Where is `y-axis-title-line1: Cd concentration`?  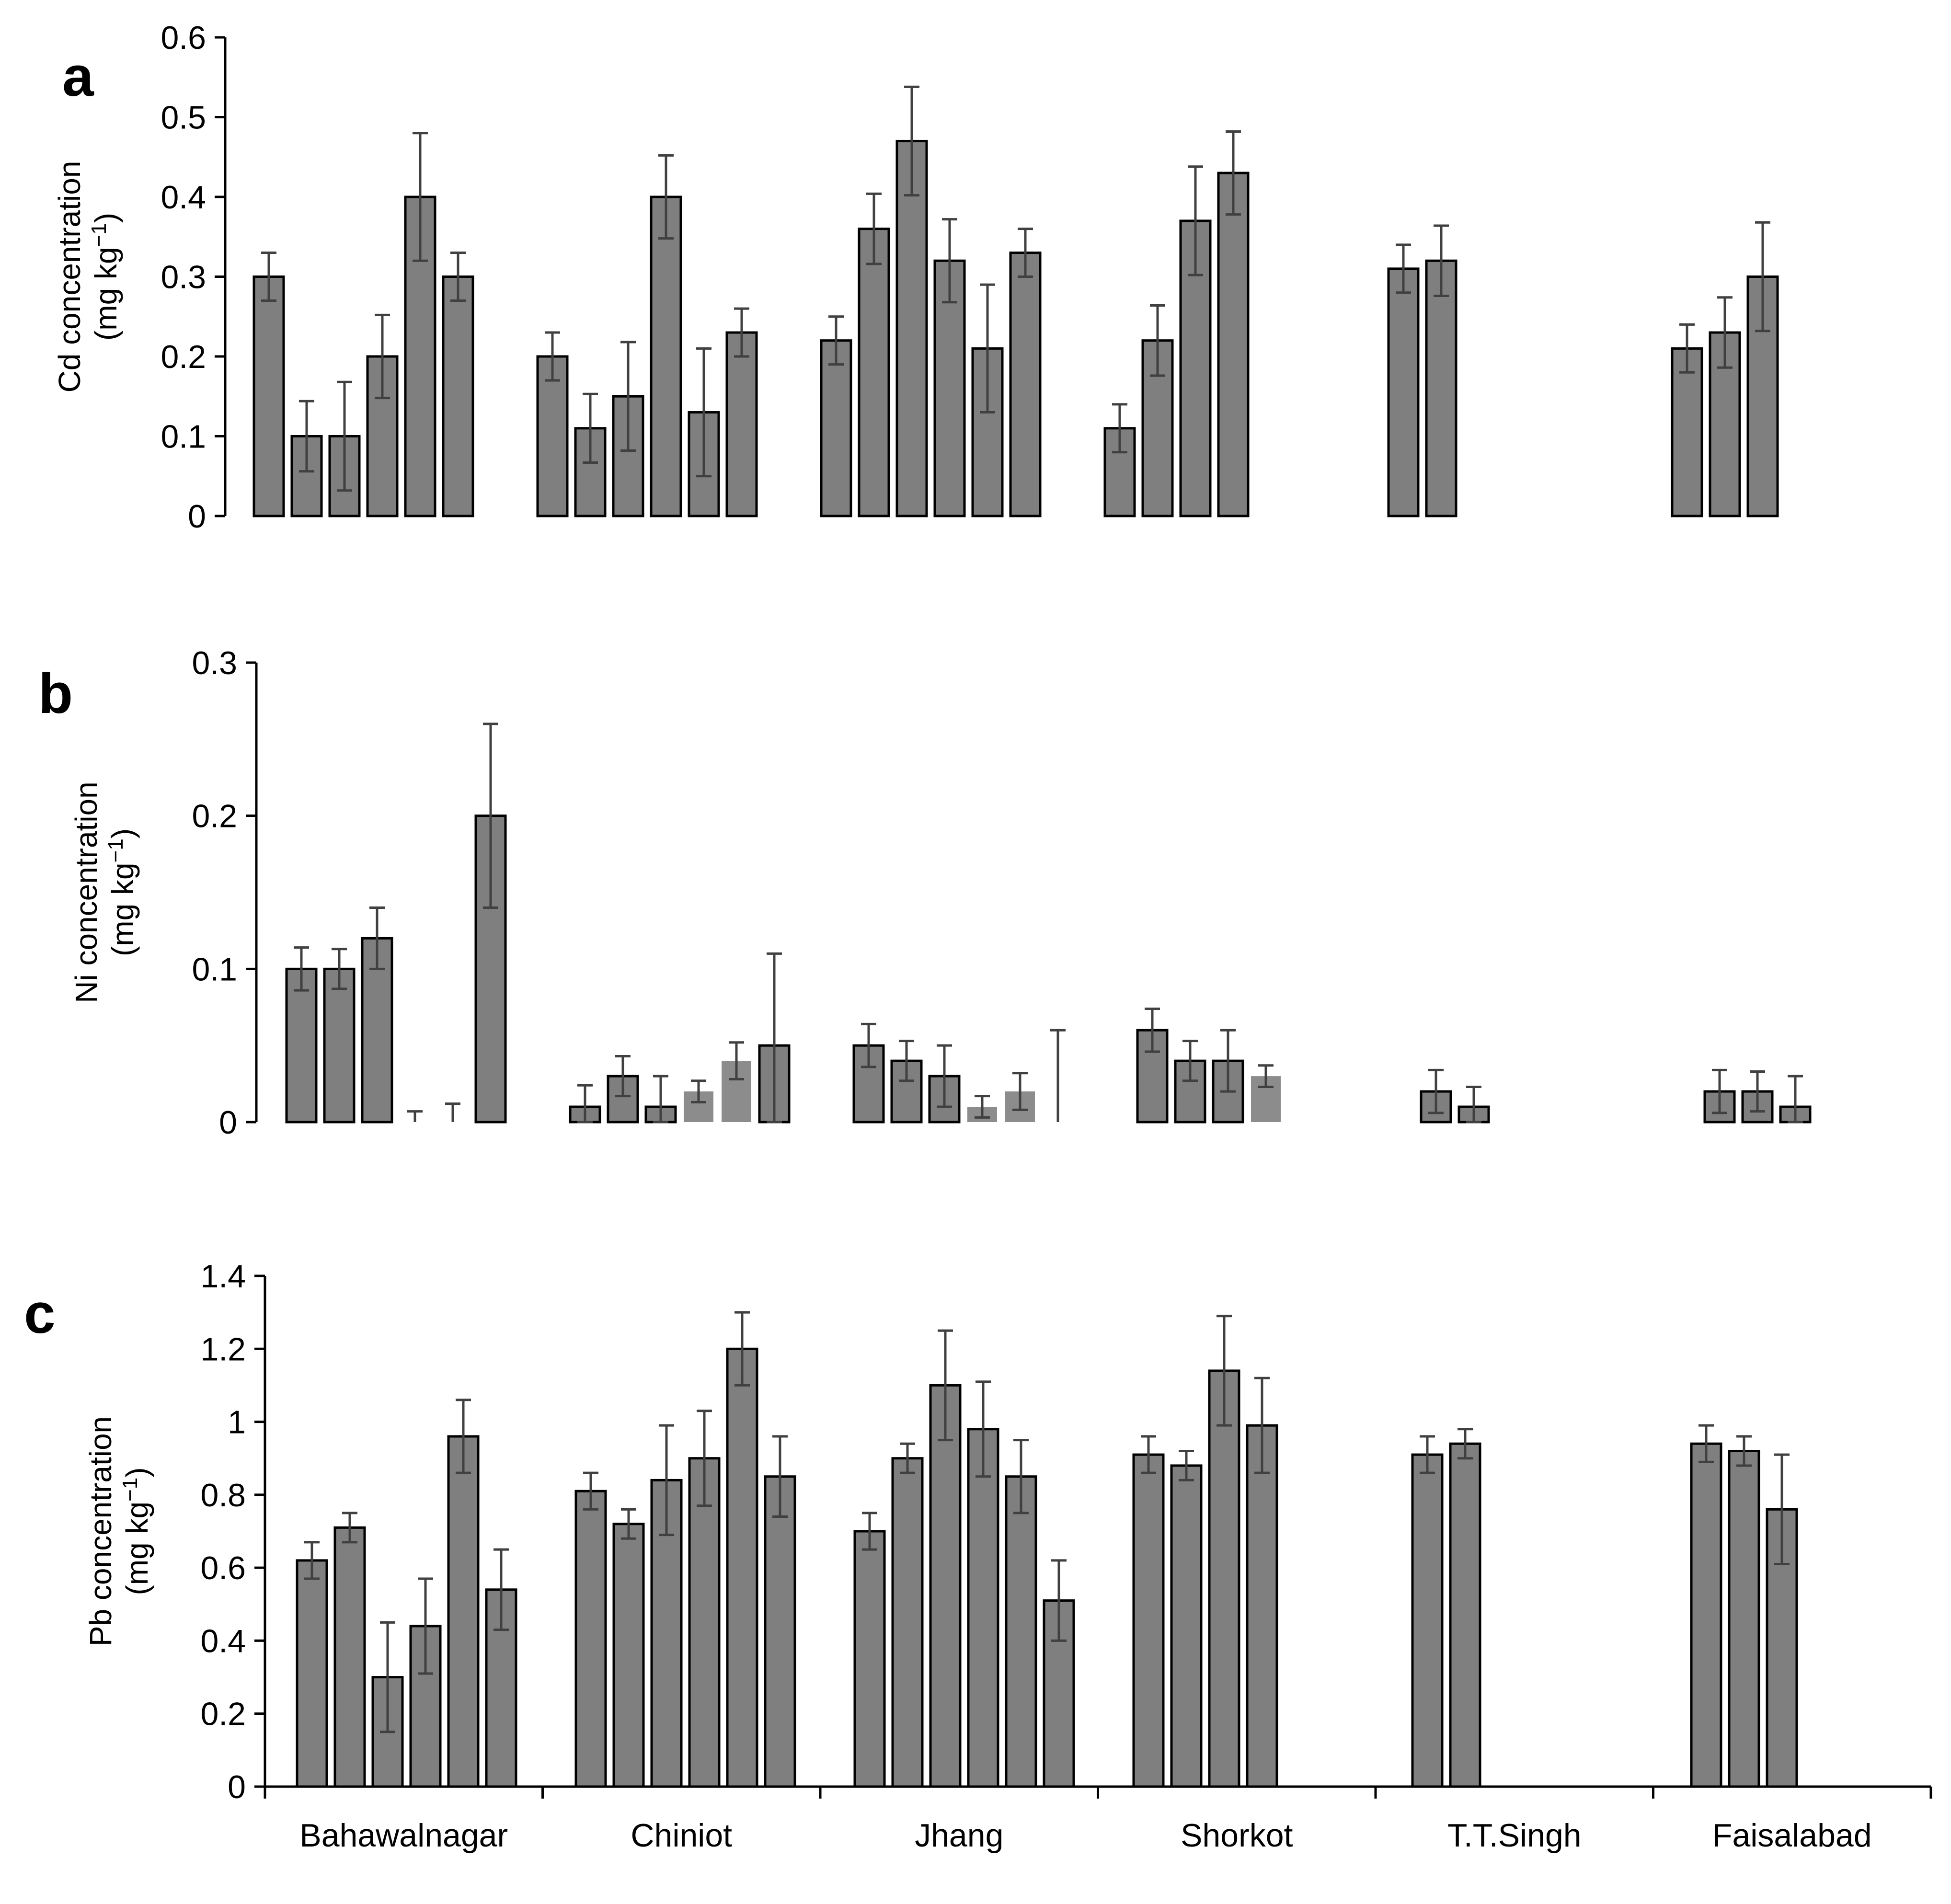 y-axis-title-line1: Cd concentration is located at coordinates (69, 277).